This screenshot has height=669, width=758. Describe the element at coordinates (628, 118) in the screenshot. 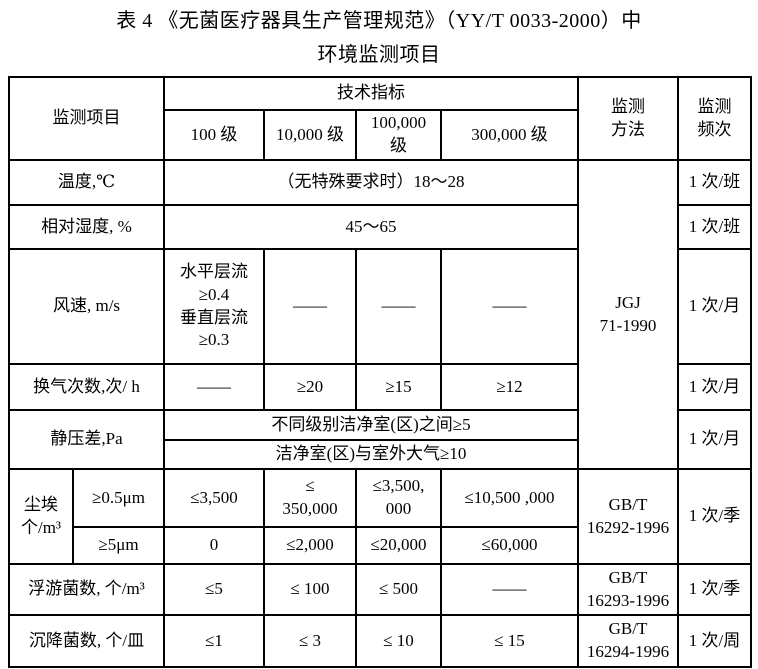

I see `header-method: 监测 方法` at that location.